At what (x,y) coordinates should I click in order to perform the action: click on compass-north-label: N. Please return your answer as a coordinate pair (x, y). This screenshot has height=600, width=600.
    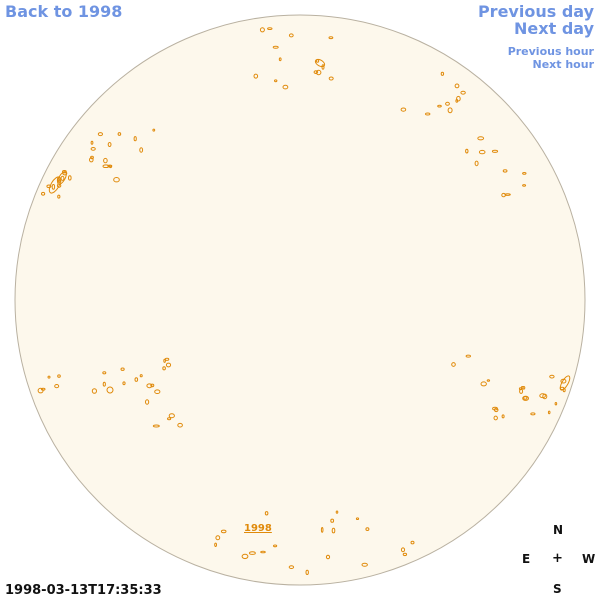
    Looking at the image, I should click on (558, 530).